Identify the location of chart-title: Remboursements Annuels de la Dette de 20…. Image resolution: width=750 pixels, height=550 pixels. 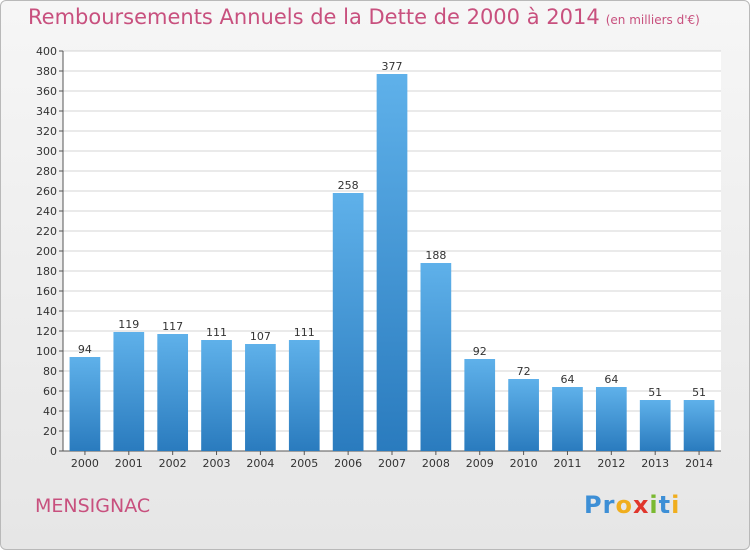
(364, 17).